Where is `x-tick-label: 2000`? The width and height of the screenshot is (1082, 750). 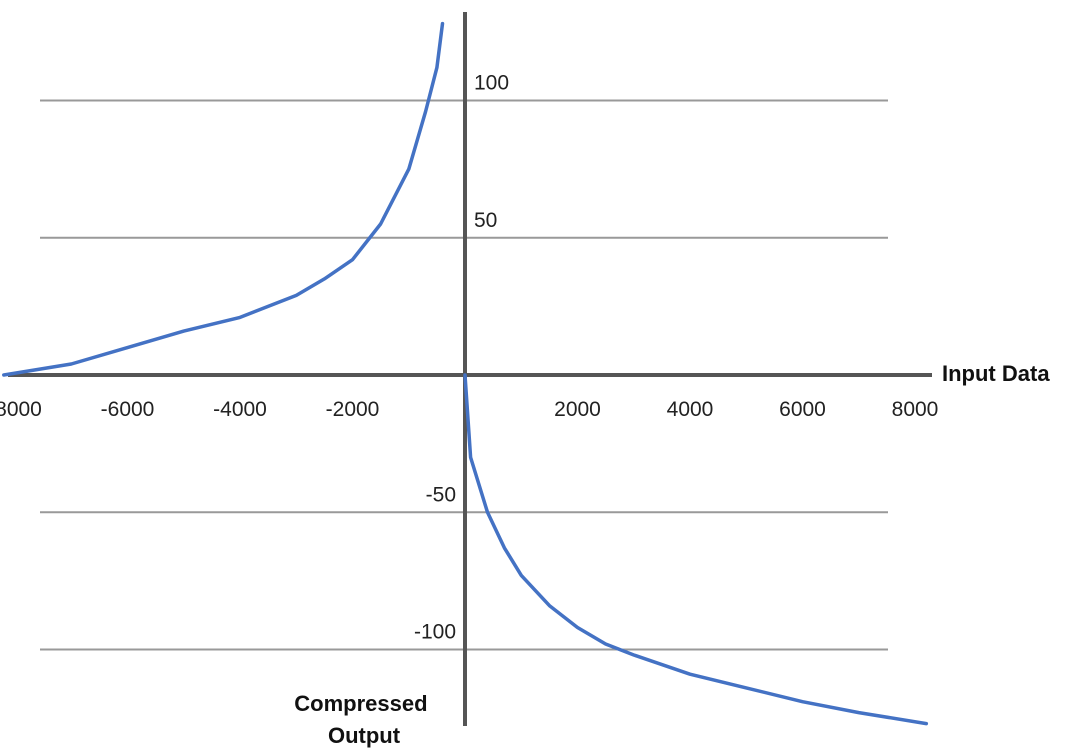
x-tick-label: 2000 is located at coordinates (577, 409).